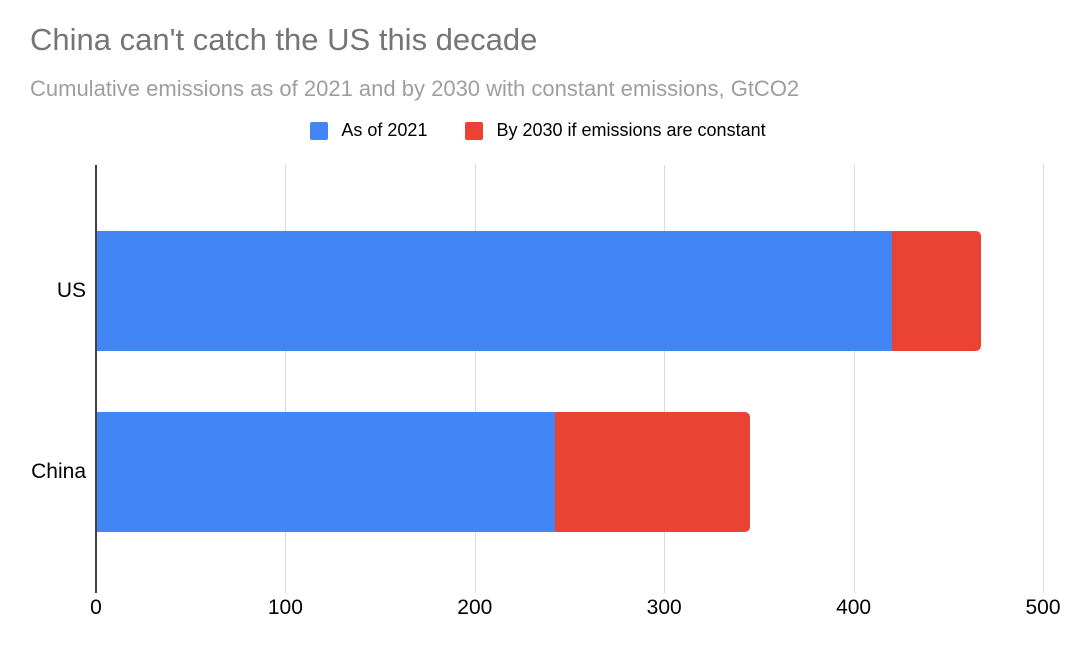 This screenshot has height=656, width=1076. What do you see at coordinates (96, 379) in the screenshot?
I see `y-axis-line` at bounding box center [96, 379].